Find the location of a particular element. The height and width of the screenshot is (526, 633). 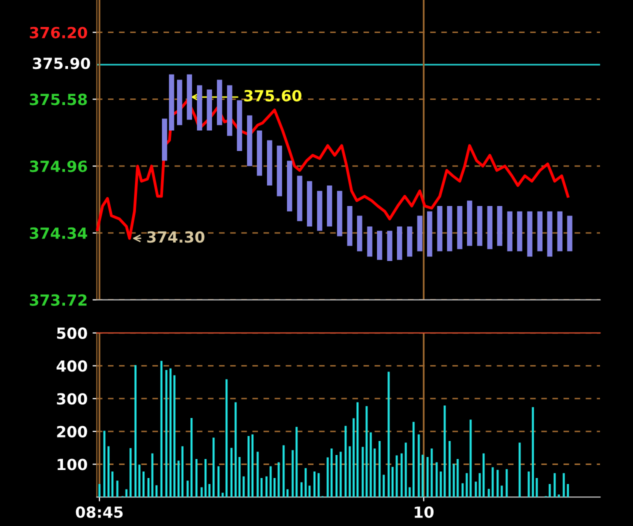

y-tick-label: 374.34 is located at coordinates (59, 233).